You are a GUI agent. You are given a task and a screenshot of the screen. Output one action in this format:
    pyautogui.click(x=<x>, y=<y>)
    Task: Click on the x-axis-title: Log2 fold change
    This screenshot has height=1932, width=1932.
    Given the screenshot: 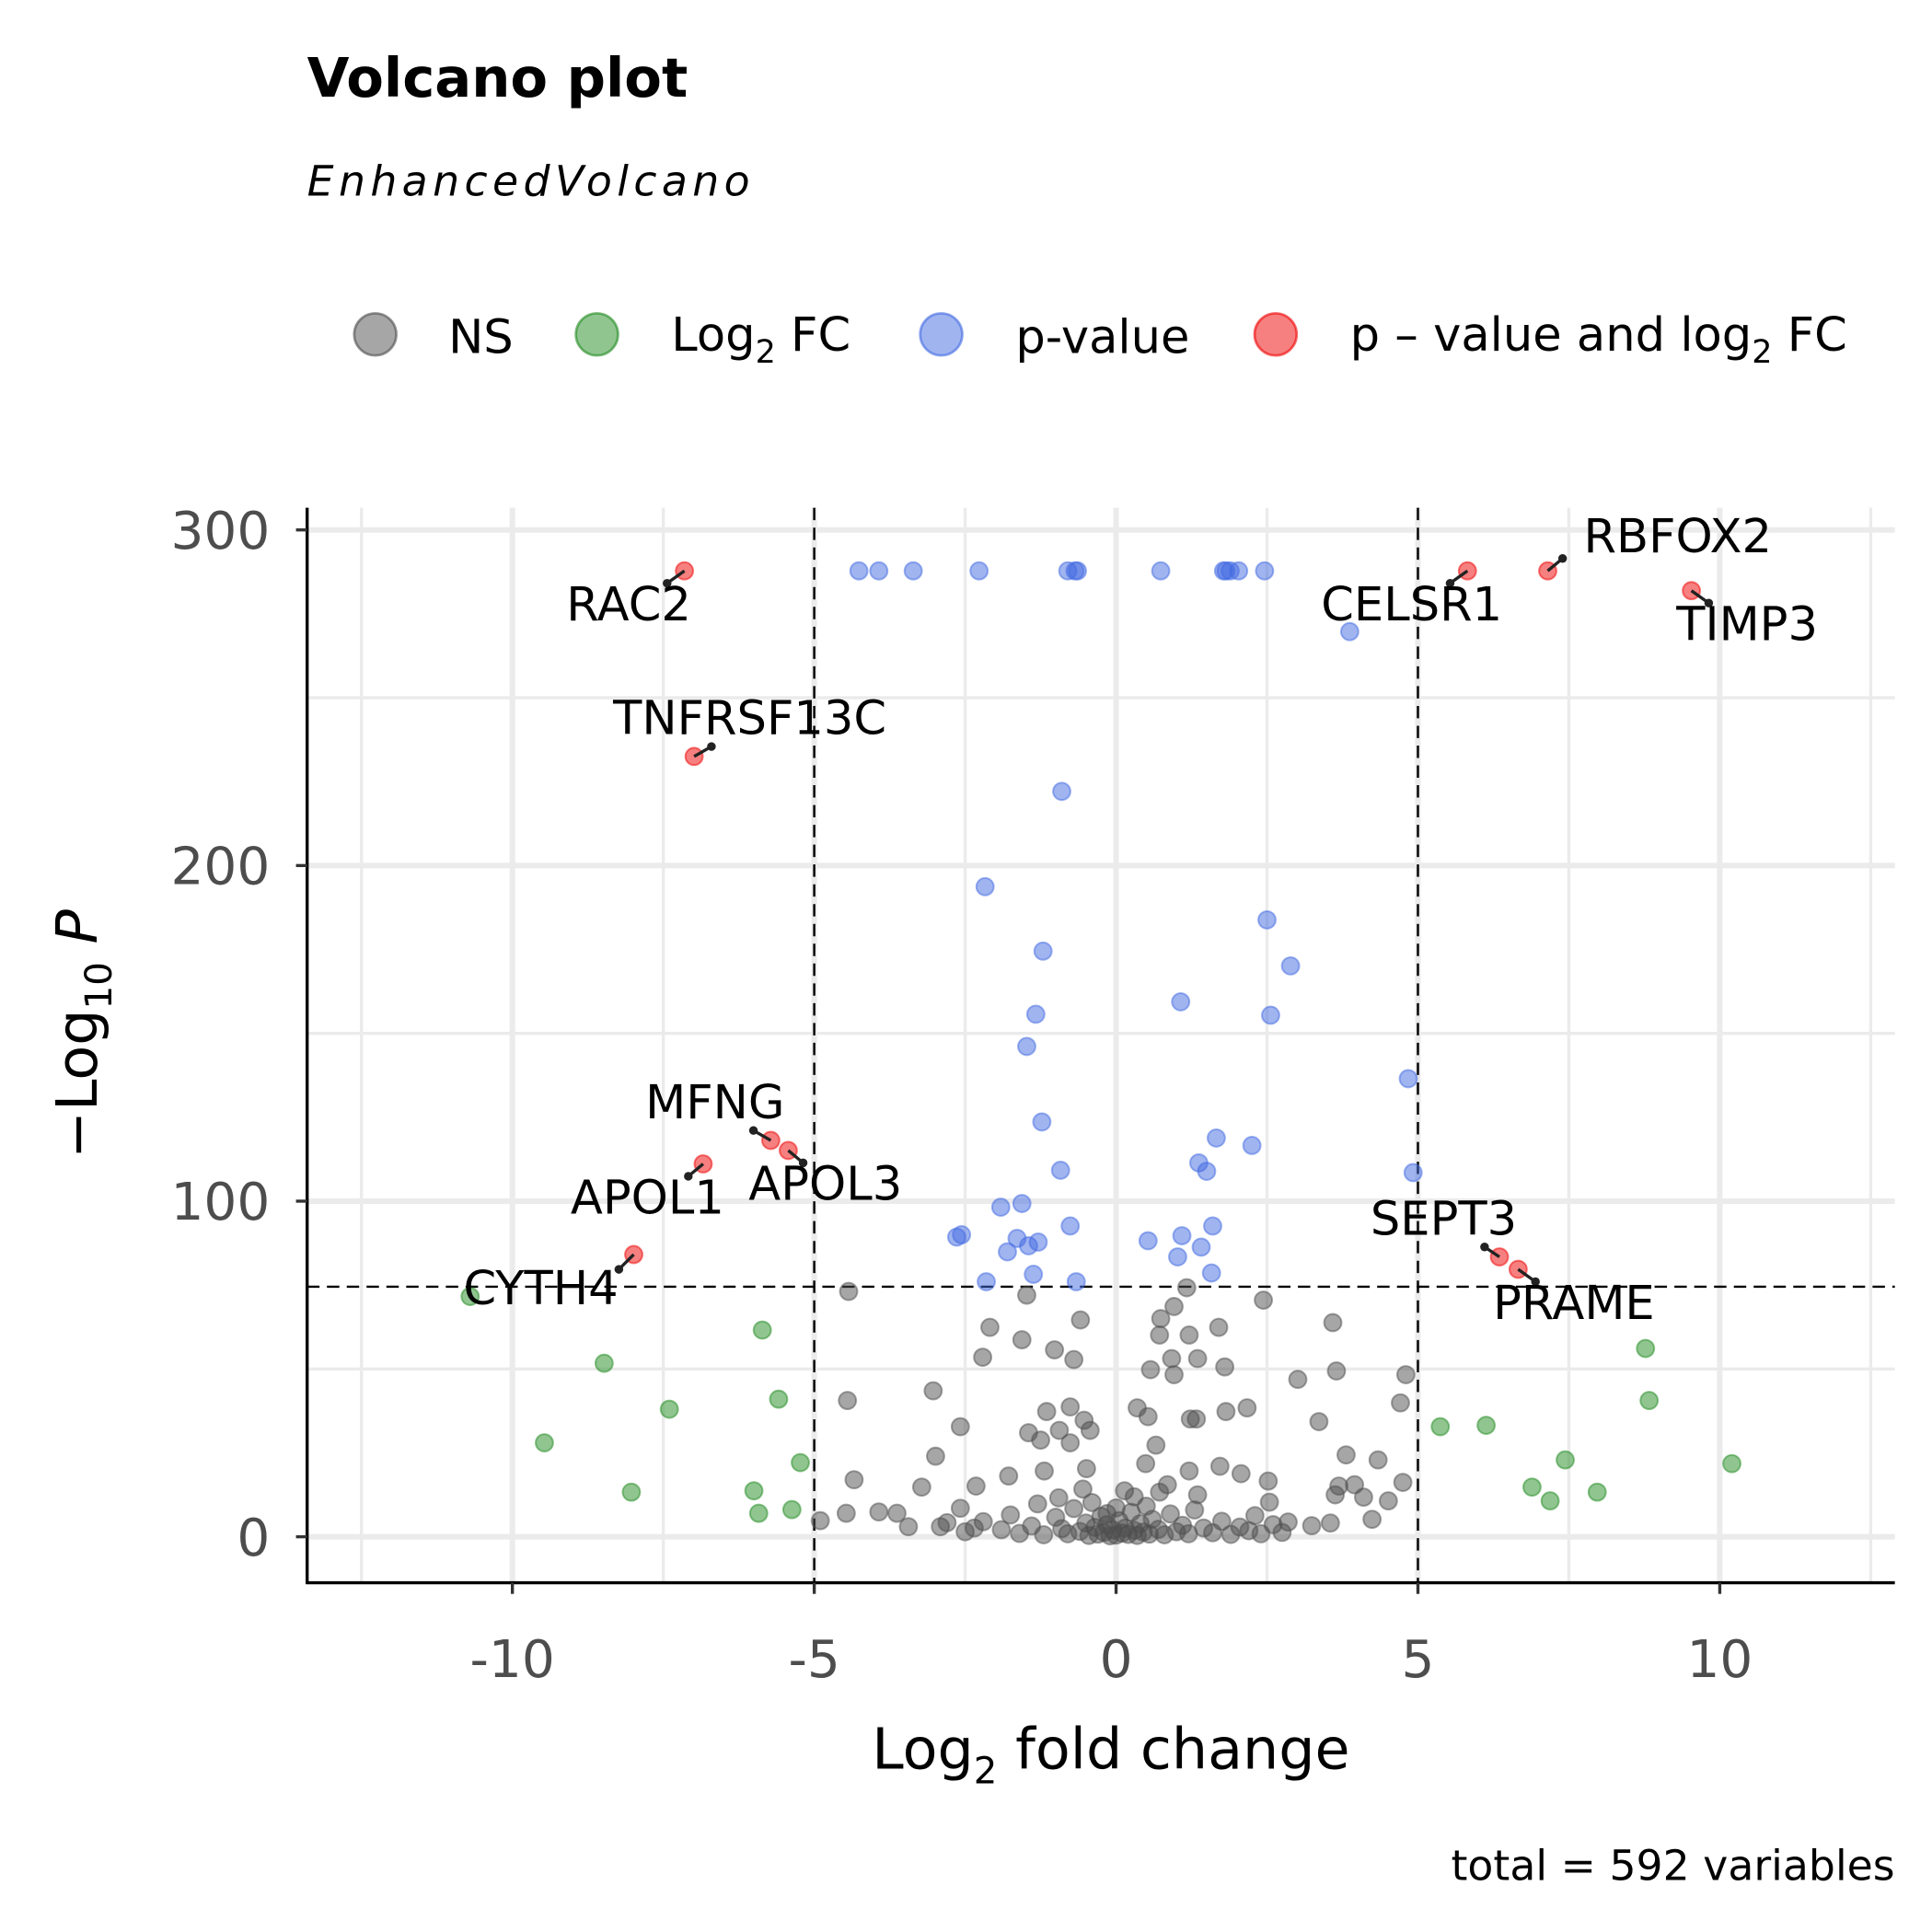 What is the action you would take?
    pyautogui.click(x=1111, y=1754)
    